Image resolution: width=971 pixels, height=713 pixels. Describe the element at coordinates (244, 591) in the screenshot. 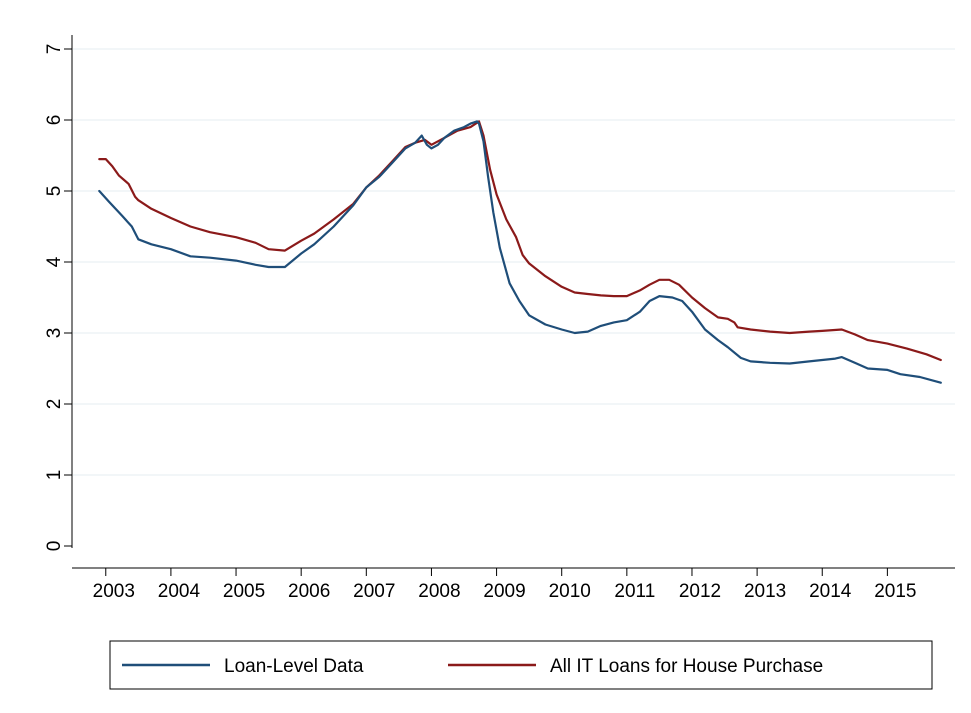

I see `x-tick-label-2005: 2005` at that location.